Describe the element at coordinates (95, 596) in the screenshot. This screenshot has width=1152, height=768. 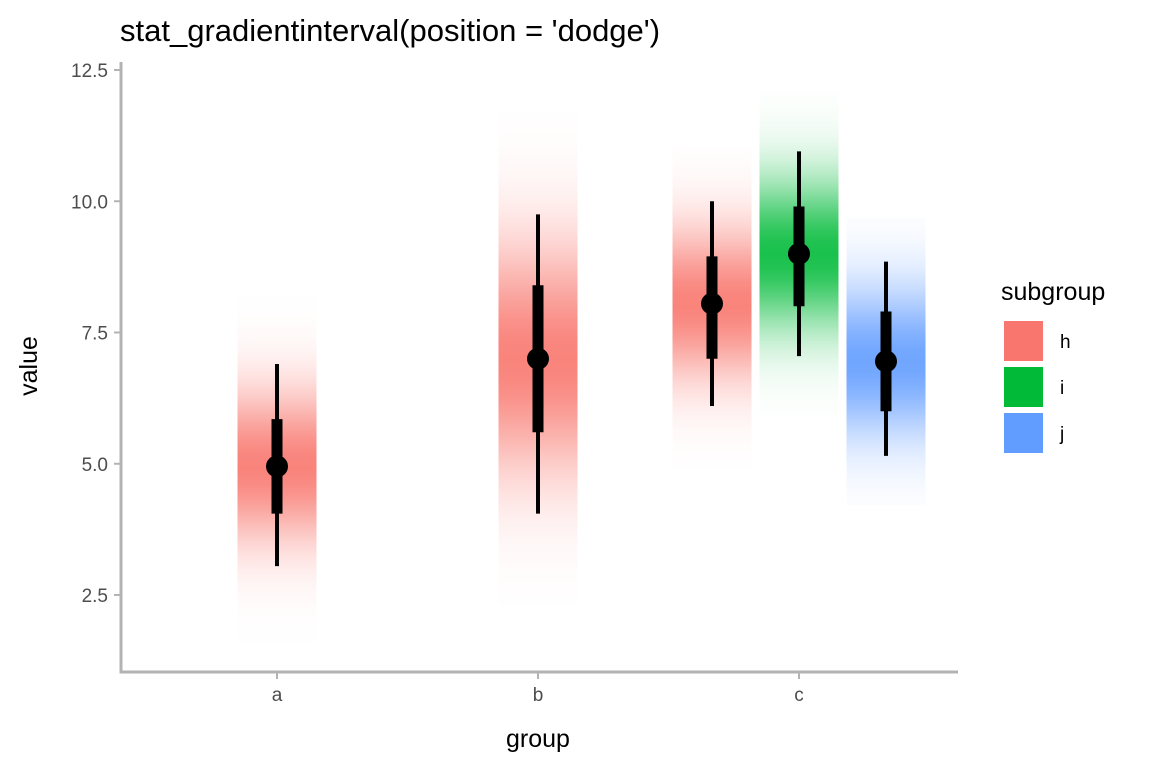
I see `y-tick-label: 2.5` at that location.